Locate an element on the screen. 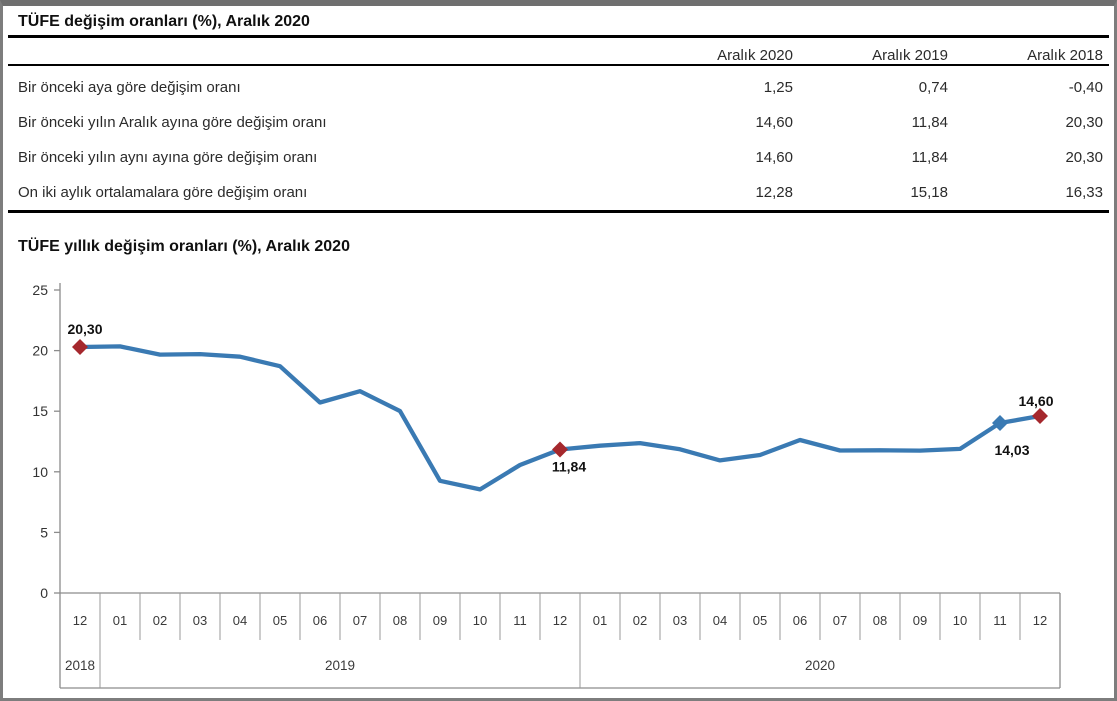  y-axis-tick-label: 10 is located at coordinates (40, 472).